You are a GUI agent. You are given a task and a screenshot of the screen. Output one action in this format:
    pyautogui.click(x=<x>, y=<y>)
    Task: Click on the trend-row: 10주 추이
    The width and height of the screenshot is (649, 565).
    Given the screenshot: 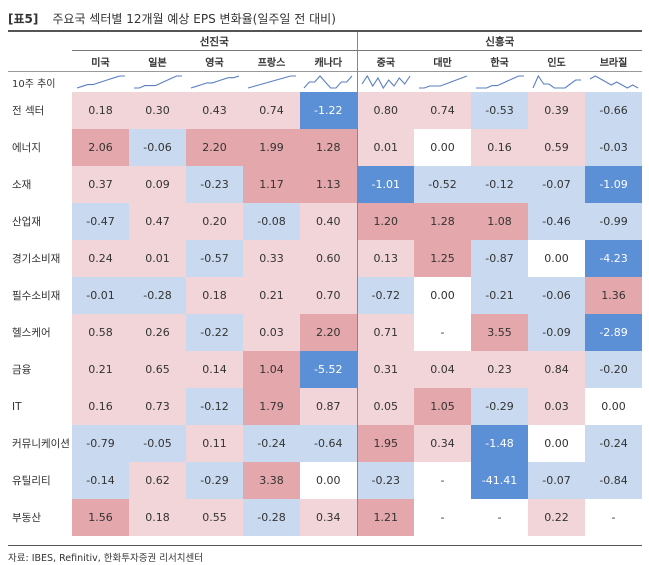 What is the action you would take?
    pyautogui.click(x=325, y=82)
    